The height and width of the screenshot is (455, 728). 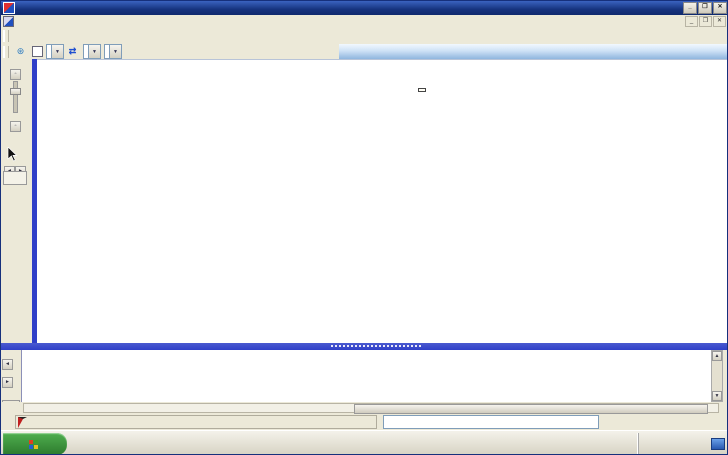 I want to click on taskbar, so click(x=364, y=442).